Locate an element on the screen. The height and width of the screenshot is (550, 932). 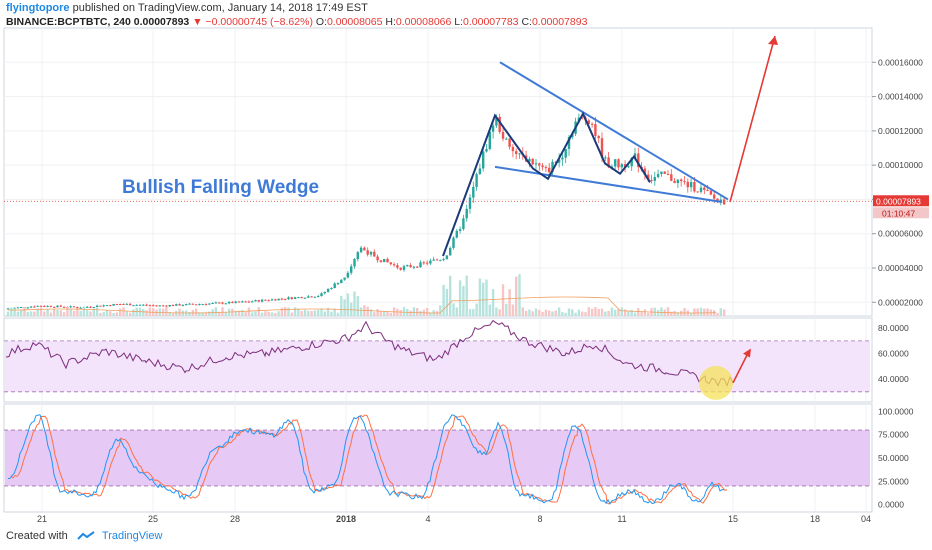
rsi-tick-label: 80.0000 is located at coordinates (893, 328).